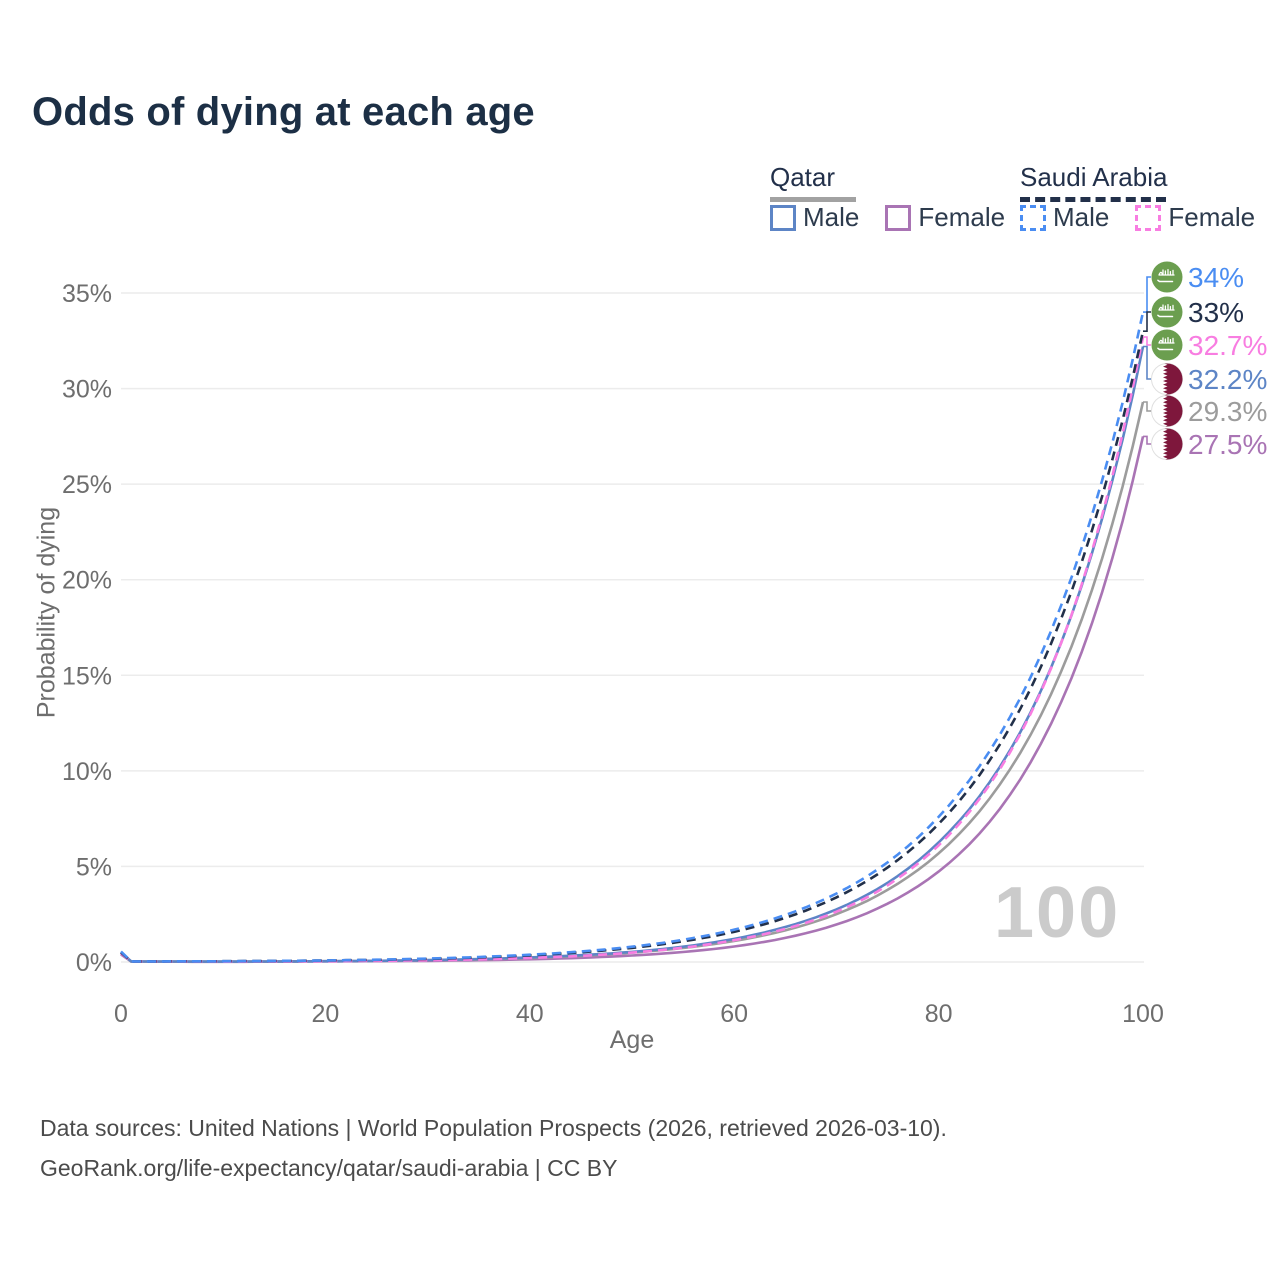  I want to click on legend-items-qatar: Male Female, so click(887, 217).